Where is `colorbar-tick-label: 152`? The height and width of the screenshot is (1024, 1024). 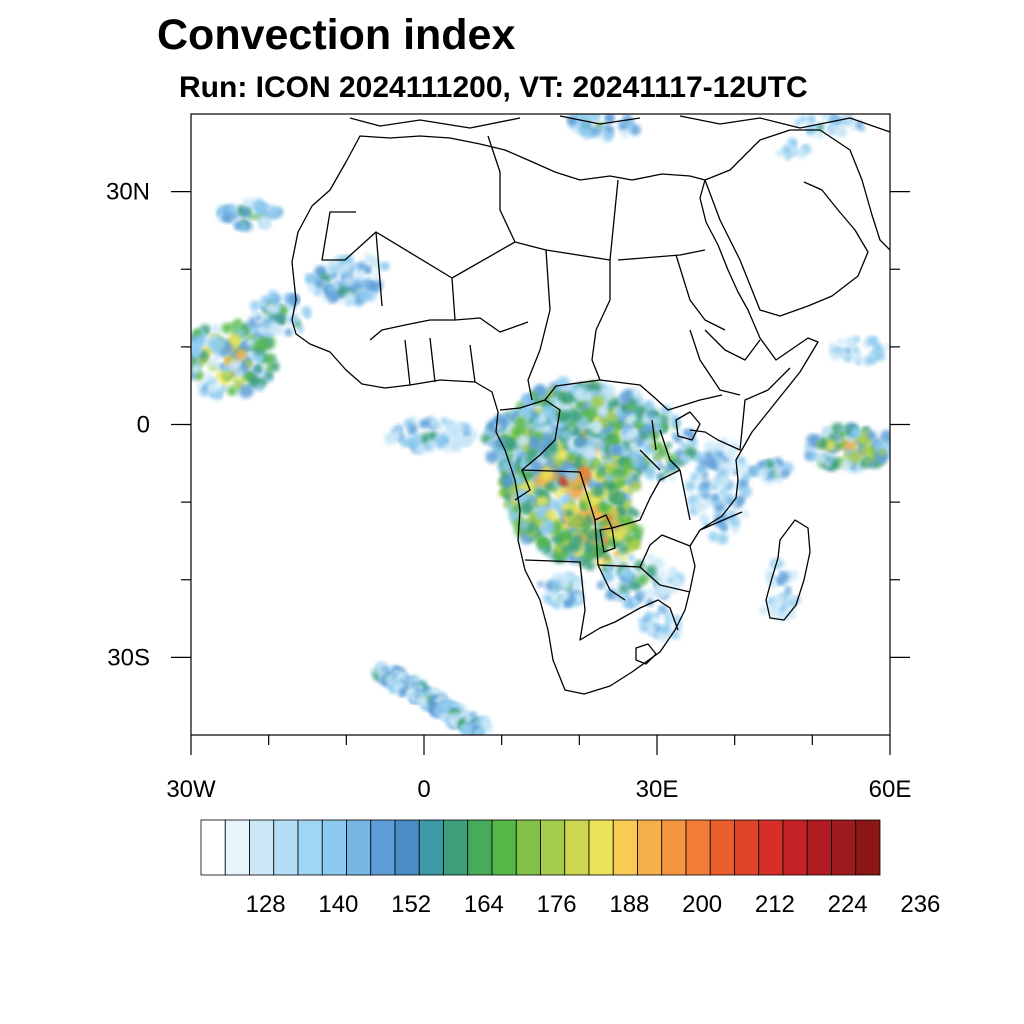
colorbar-tick-label: 152 is located at coordinates (411, 904).